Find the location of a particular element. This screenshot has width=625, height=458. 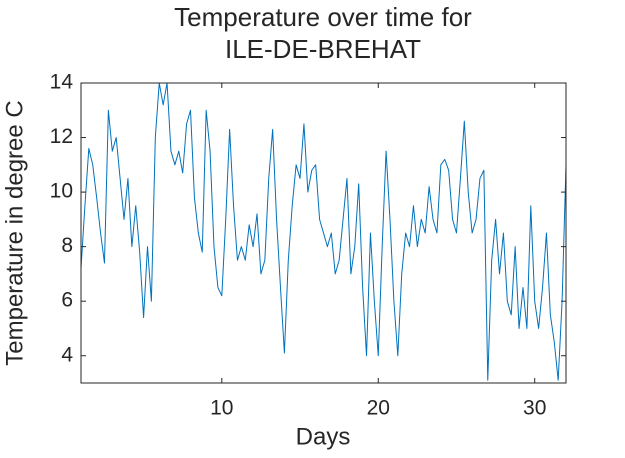

y-tick-label: 10 is located at coordinates (61, 191).